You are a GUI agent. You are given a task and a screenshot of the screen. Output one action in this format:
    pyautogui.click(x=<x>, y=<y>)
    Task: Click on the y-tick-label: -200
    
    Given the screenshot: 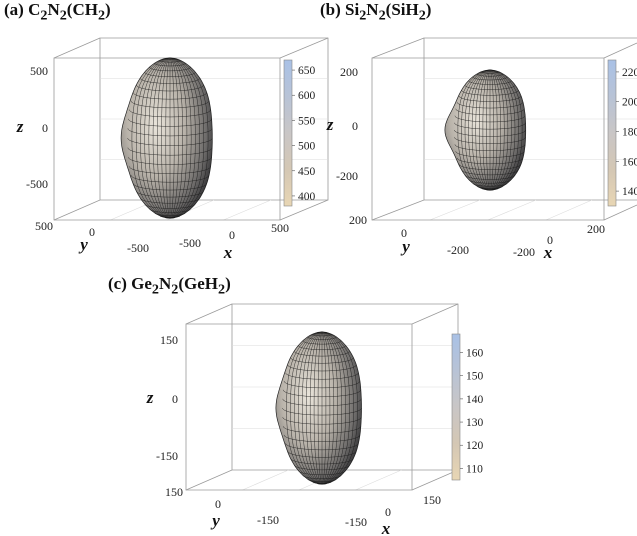 What is the action you would take?
    pyautogui.click(x=458, y=250)
    